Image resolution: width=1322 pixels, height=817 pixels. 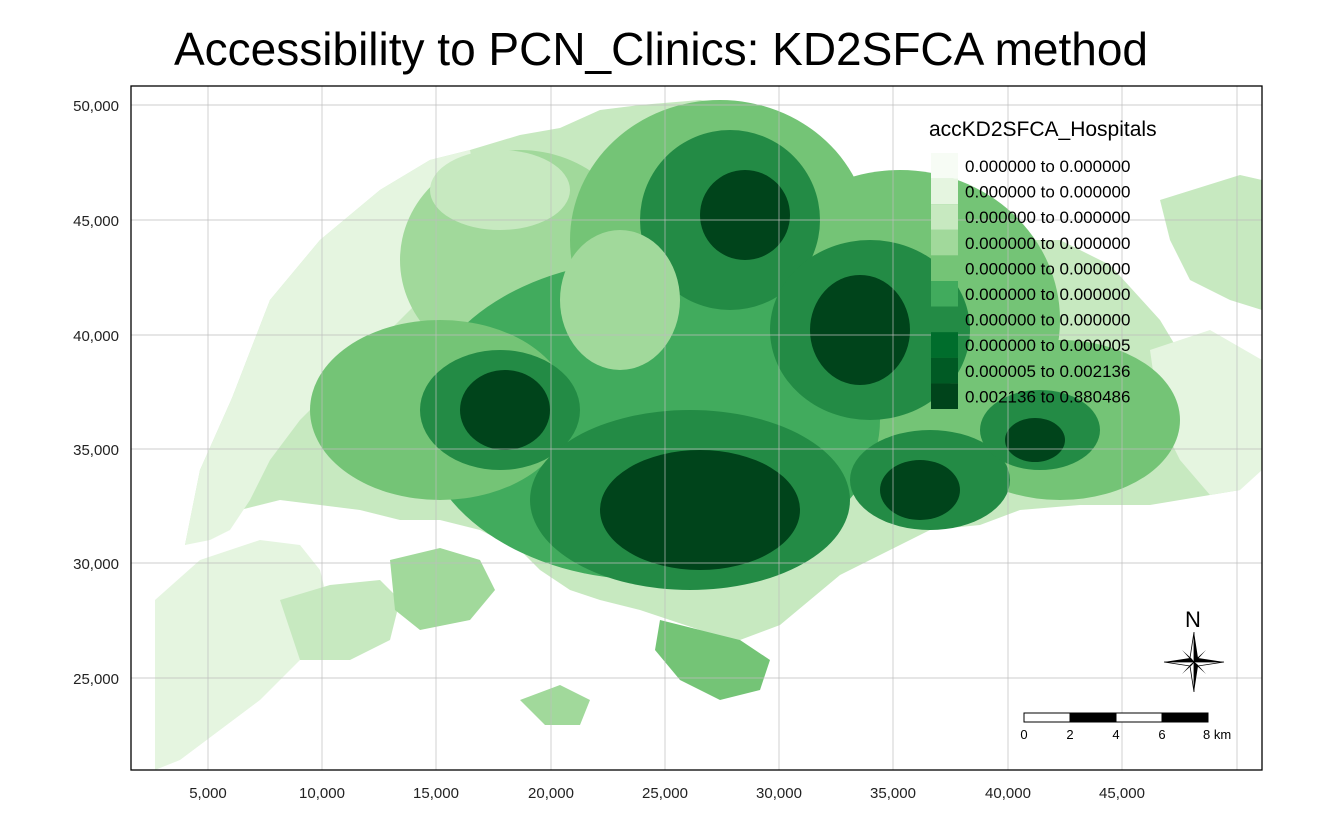 I want to click on compass-rose-icon, so click(x=1194, y=662).